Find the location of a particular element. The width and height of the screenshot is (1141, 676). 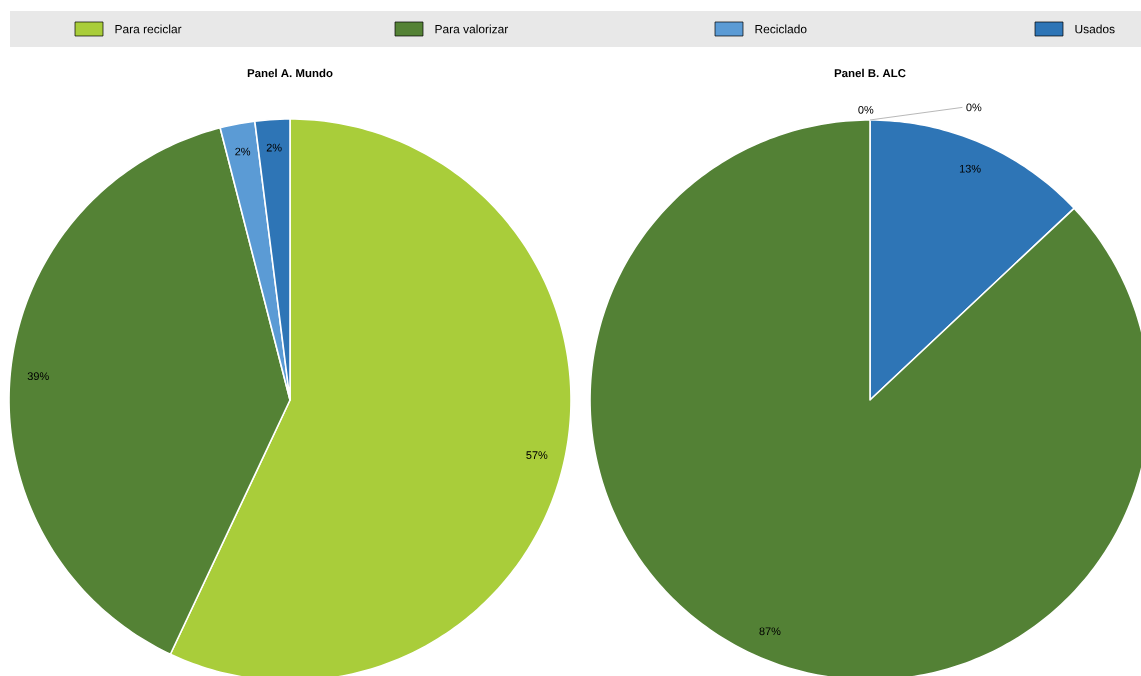

data-label: 13% is located at coordinates (970, 168).